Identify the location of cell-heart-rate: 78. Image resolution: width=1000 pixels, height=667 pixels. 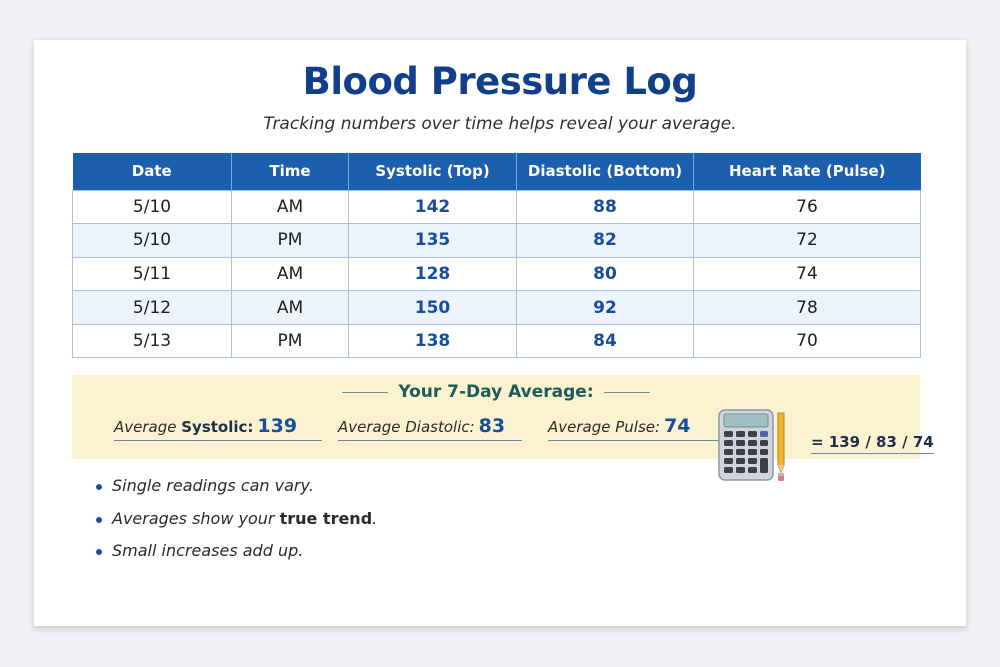
(807, 307).